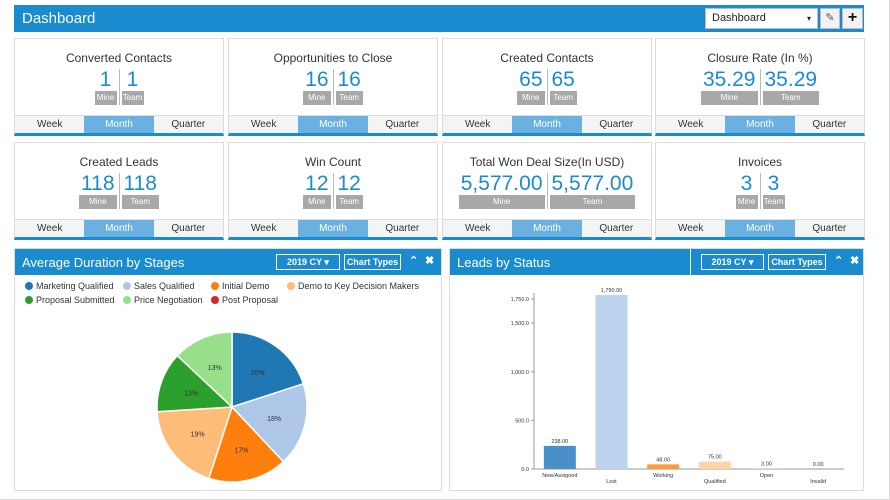 This screenshot has height=500, width=890. What do you see at coordinates (501, 183) in the screenshot?
I see `mine-value: 5,577.00` at bounding box center [501, 183].